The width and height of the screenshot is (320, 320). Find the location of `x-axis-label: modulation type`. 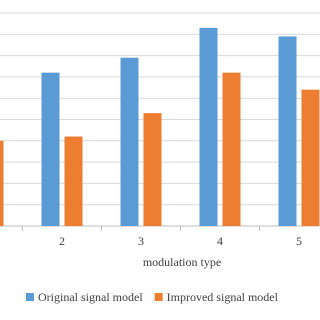

x-axis-label: modulation type is located at coordinates (182, 262).